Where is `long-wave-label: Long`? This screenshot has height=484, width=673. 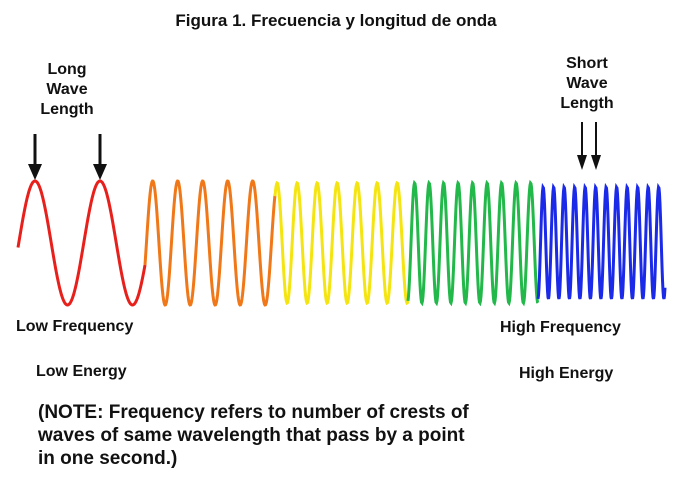 long-wave-label: Long is located at coordinates (66, 69).